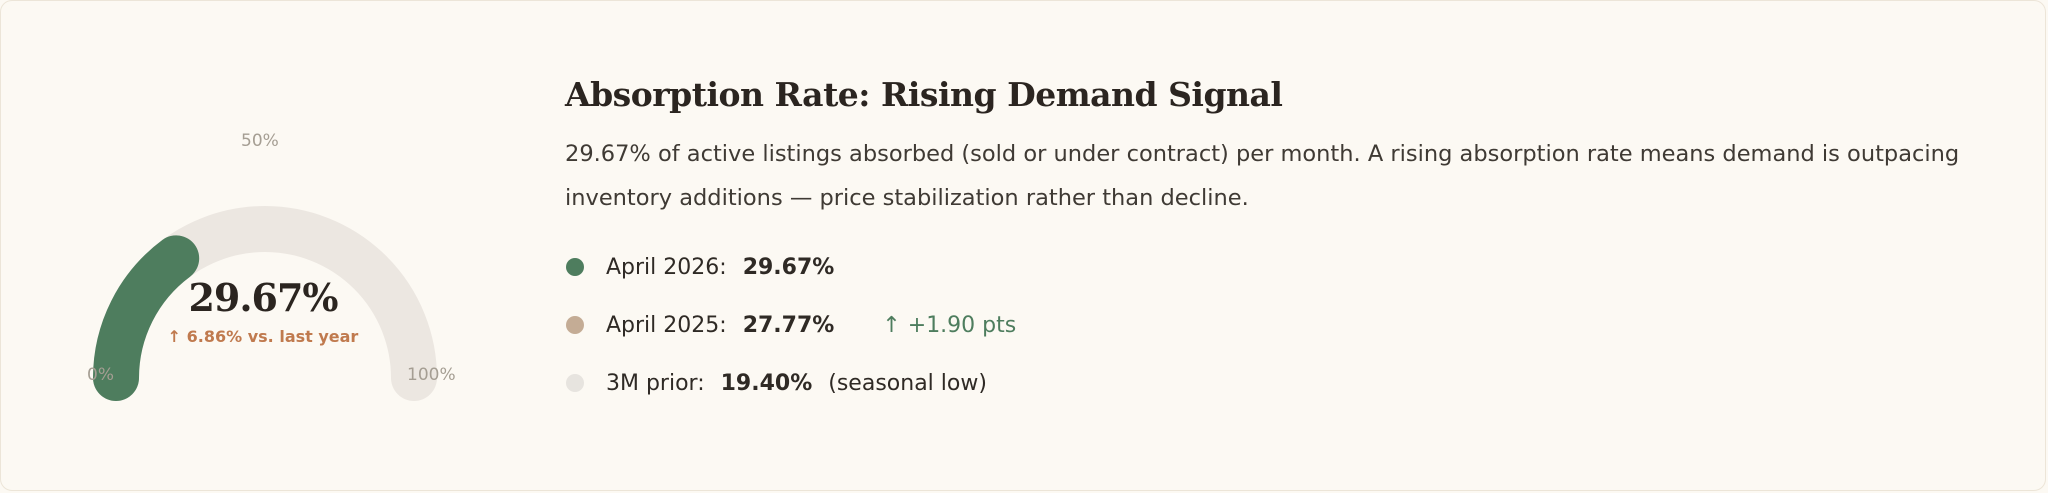 This screenshot has height=493, width=2048. What do you see at coordinates (263, 336) in the screenshot?
I see `gauge-change: ↑ 6.86% vs. last year` at bounding box center [263, 336].